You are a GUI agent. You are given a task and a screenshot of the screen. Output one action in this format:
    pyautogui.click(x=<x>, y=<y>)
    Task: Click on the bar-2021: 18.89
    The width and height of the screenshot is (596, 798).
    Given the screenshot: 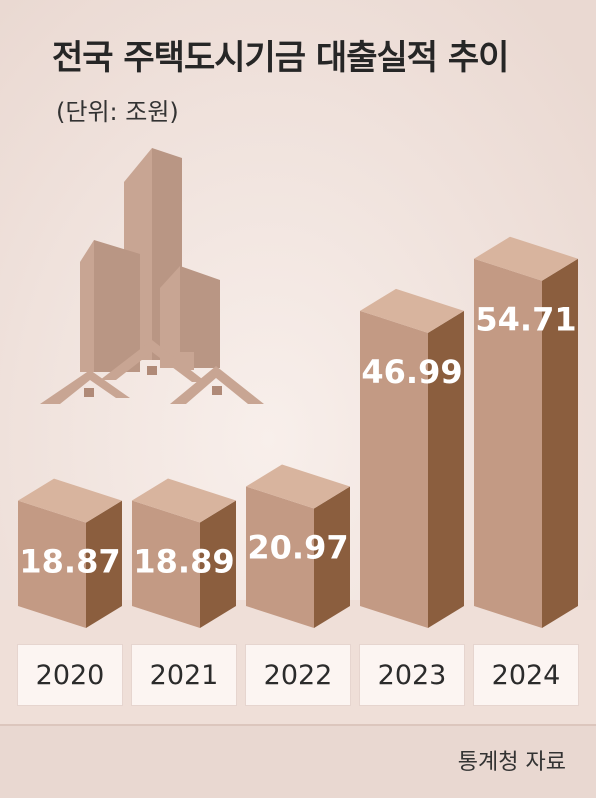 What is the action you would take?
    pyautogui.click(x=184, y=553)
    